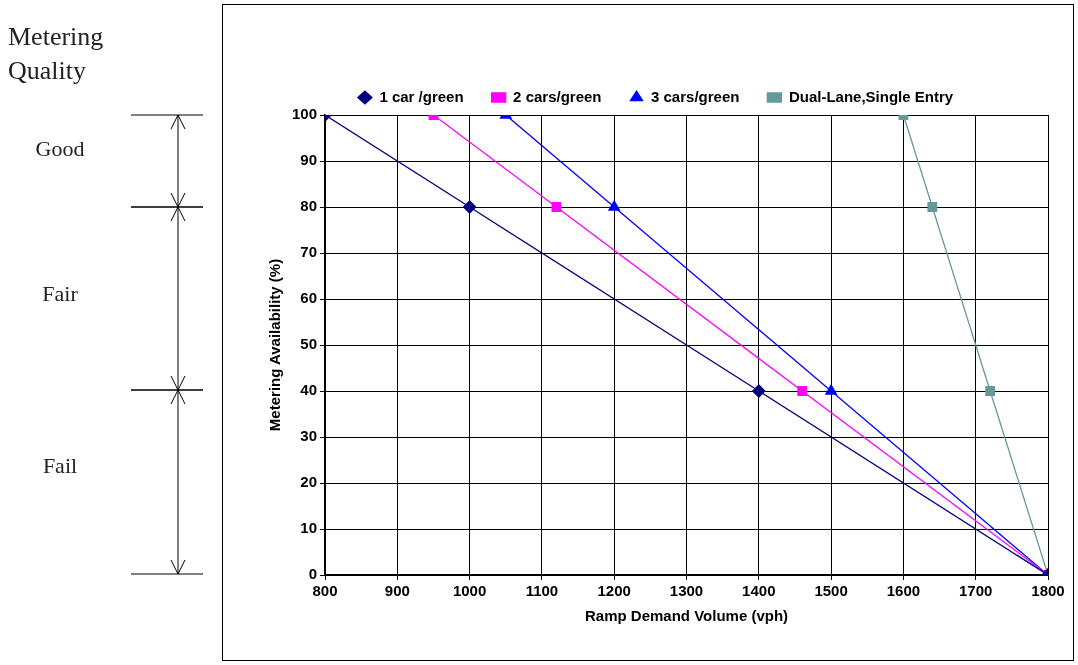 The width and height of the screenshot is (1078, 665). What do you see at coordinates (305, 114) in the screenshot?
I see `y-tick-label: 100` at bounding box center [305, 114].